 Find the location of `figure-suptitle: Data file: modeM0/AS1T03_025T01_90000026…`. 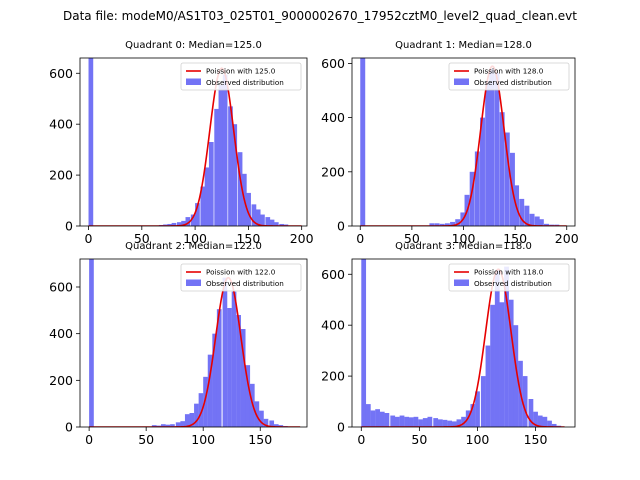

figure-suptitle: Data file: modeM0/AS1T03_025T01_90000026… is located at coordinates (320, 16).